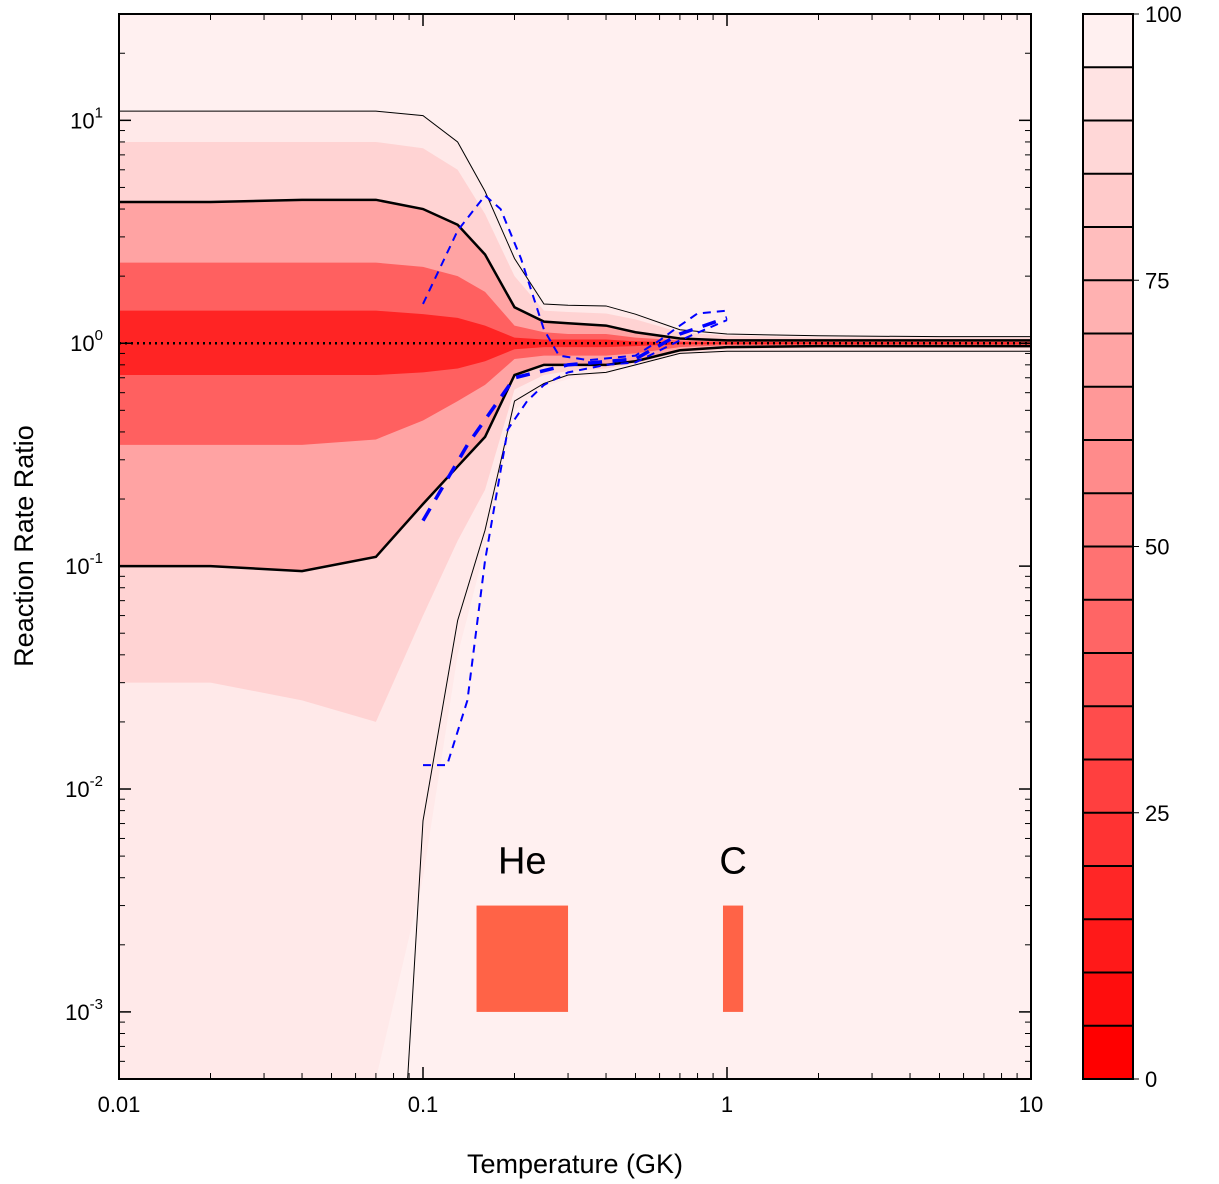 This screenshot has width=1219, height=1184. I want to click on region-label: He, so click(522, 862).